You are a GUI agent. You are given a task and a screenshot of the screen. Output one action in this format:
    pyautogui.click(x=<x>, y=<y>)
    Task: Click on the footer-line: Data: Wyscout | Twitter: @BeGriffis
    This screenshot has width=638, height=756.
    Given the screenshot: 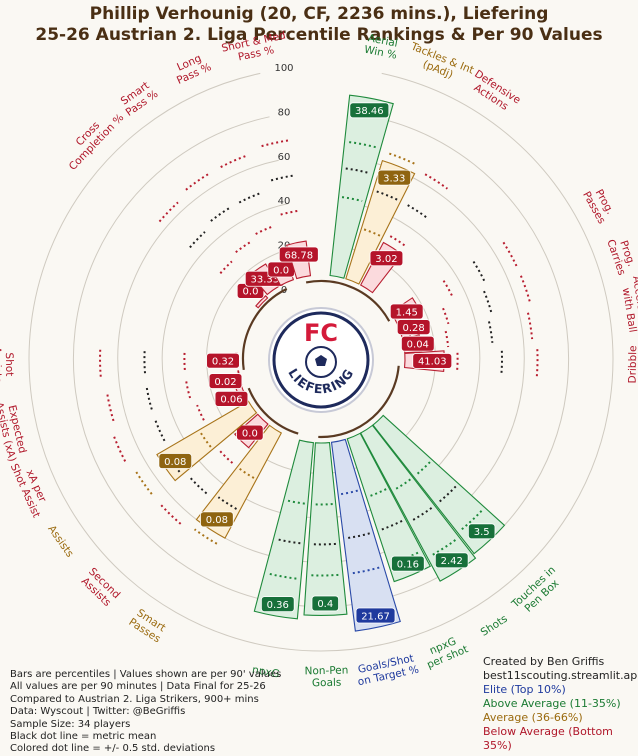 What is the action you would take?
    pyautogui.click(x=145, y=712)
    